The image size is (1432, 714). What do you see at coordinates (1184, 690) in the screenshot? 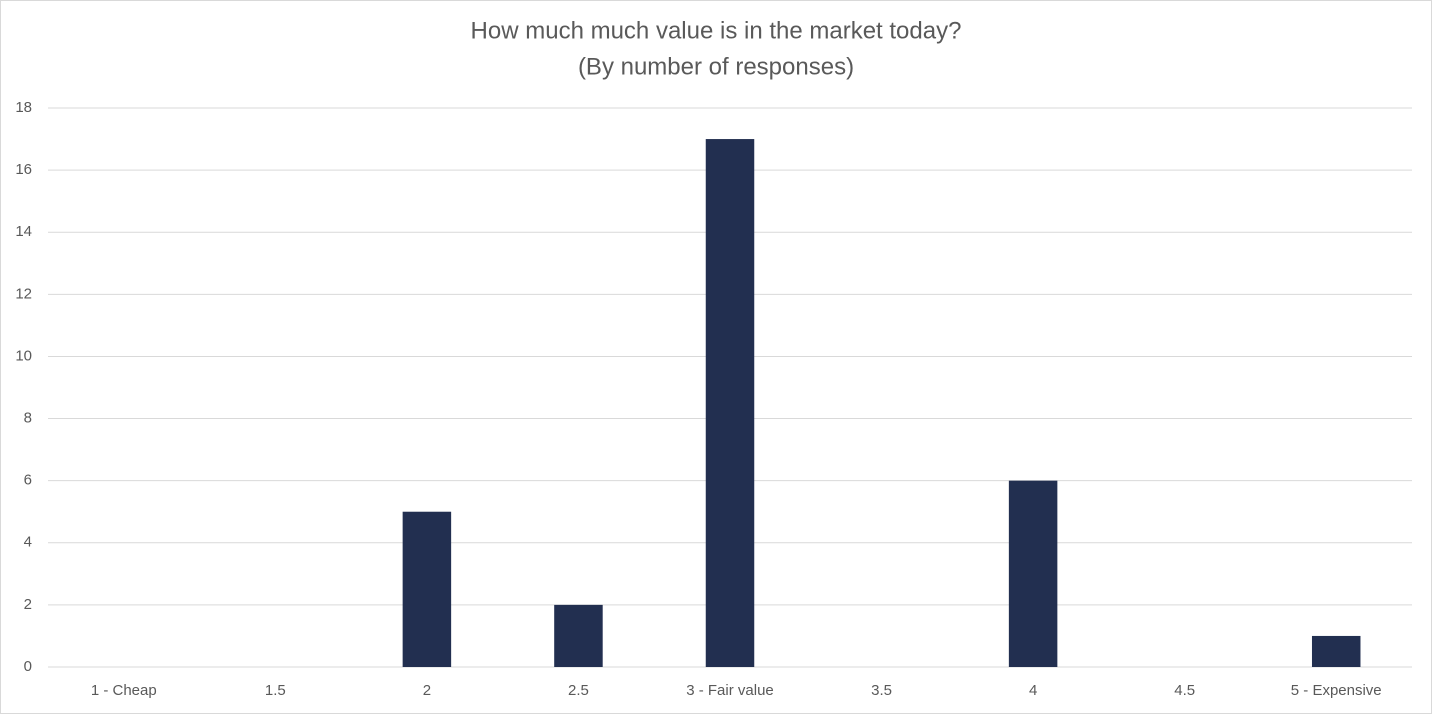
I see `x-tick-label: 4.5` at bounding box center [1184, 690].